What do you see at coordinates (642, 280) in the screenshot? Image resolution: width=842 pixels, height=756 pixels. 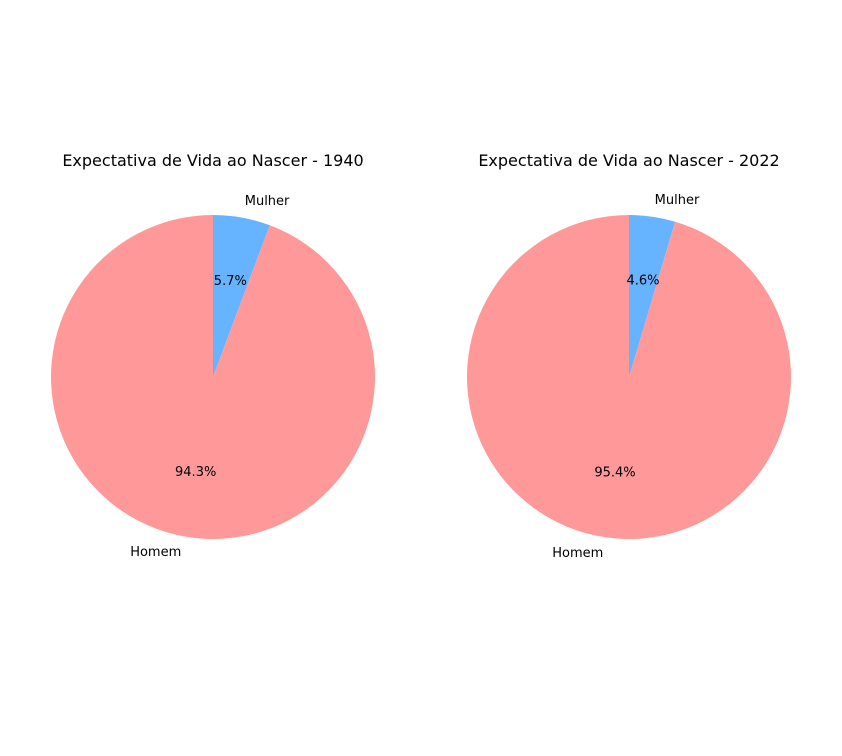 I see `pie-percent-label: 4.6%` at bounding box center [642, 280].